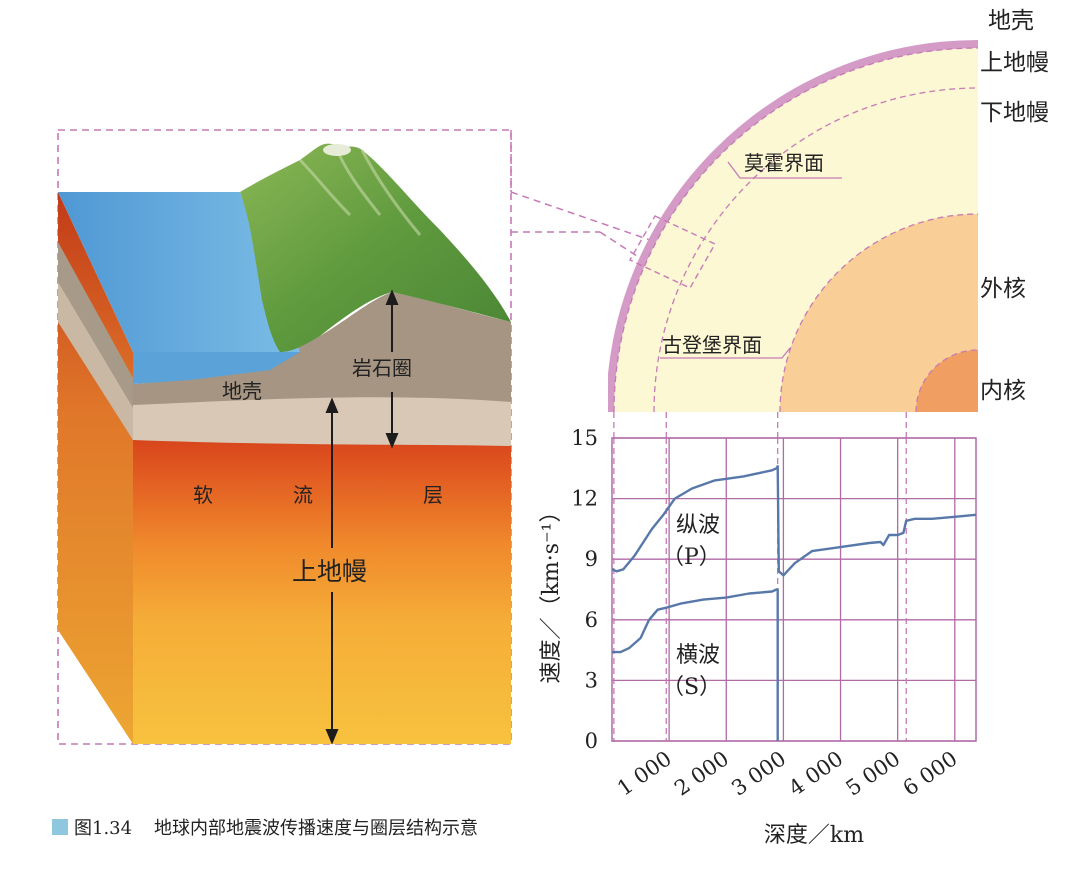  What do you see at coordinates (103, 828) in the screenshot?
I see `caption-figure-number: 图1.34` at bounding box center [103, 828].